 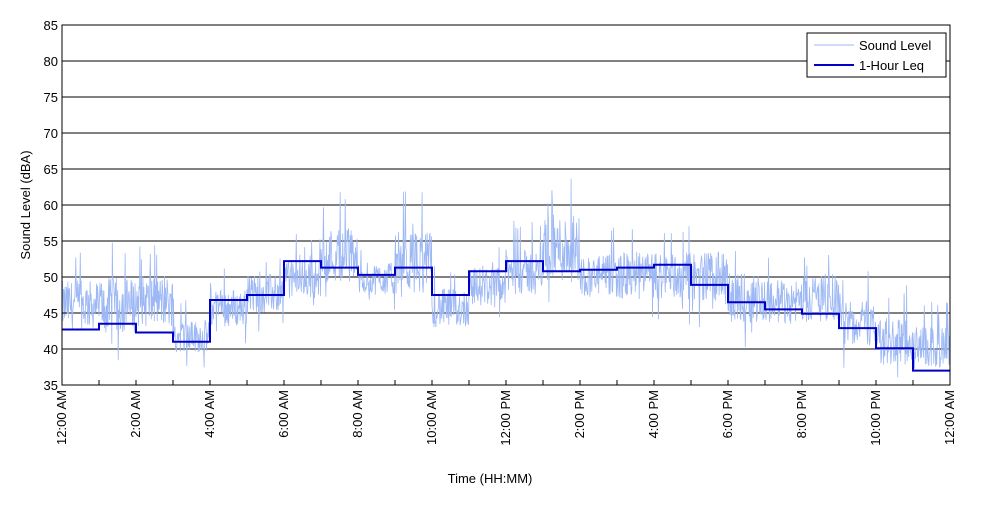 What do you see at coordinates (51, 97) in the screenshot?
I see `y-tick-label: 75` at bounding box center [51, 97].